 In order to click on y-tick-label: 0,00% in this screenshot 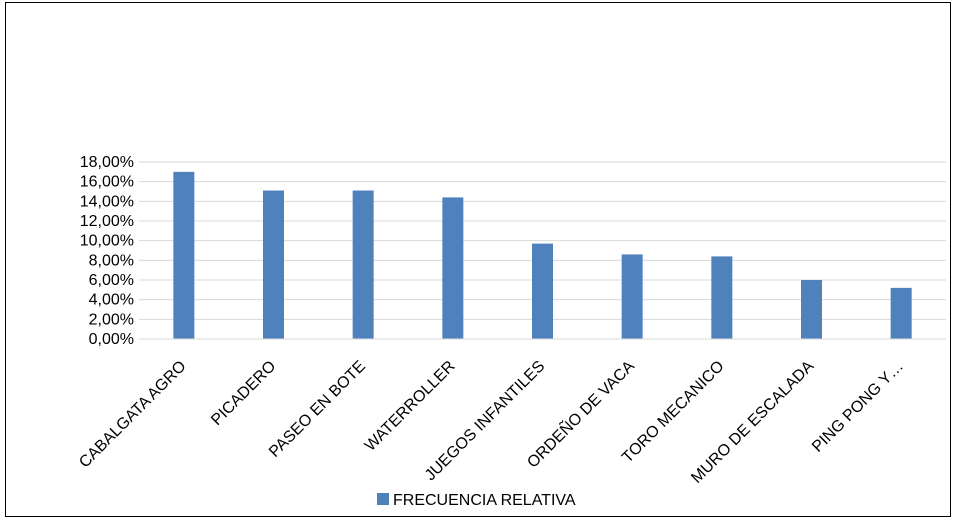, I will do `click(111, 339)`.